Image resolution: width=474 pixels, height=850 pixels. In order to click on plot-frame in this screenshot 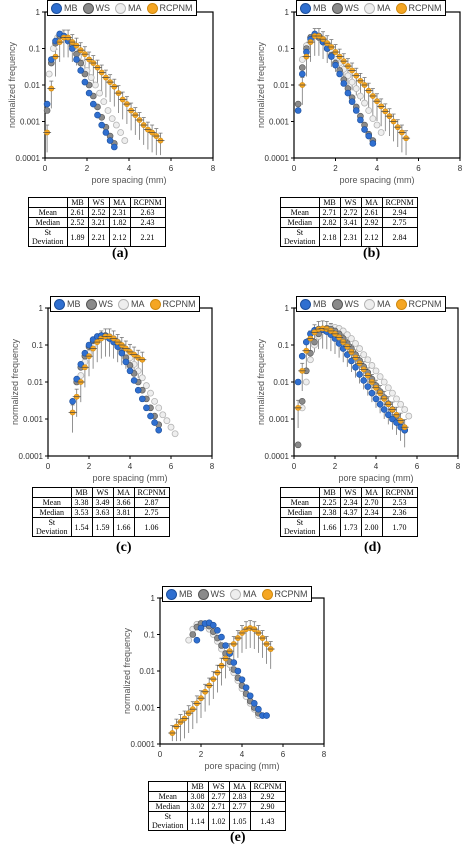, I will do `click(130, 382)`.